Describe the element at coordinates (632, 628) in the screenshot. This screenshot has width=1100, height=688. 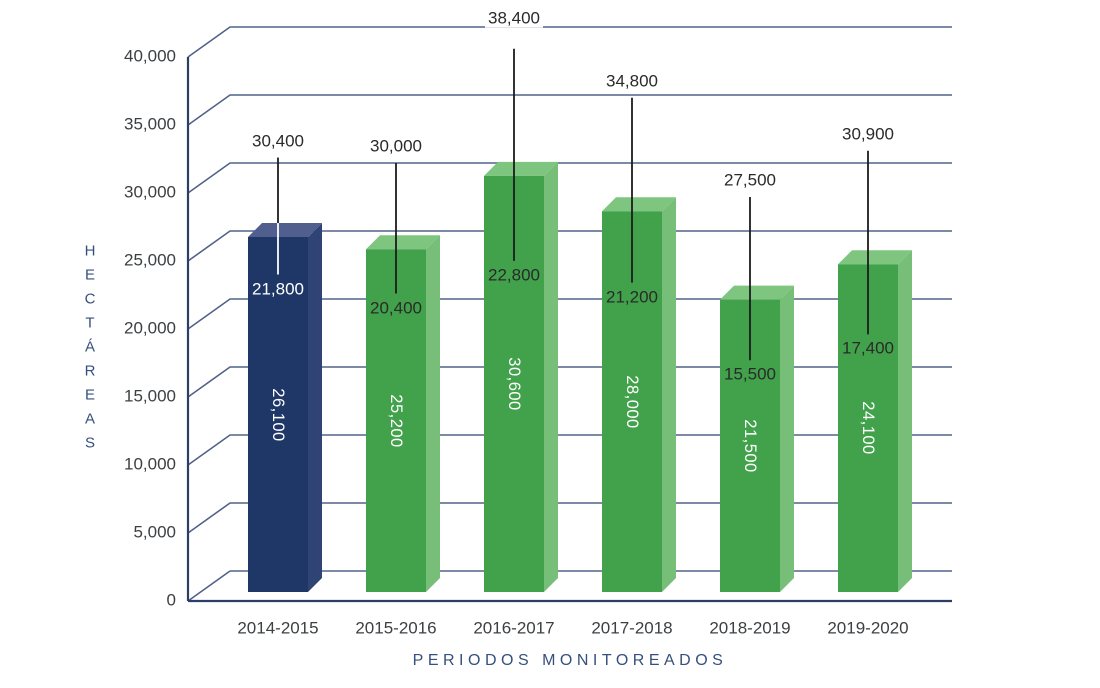
I see `x-tick-label: 2017-2018` at that location.